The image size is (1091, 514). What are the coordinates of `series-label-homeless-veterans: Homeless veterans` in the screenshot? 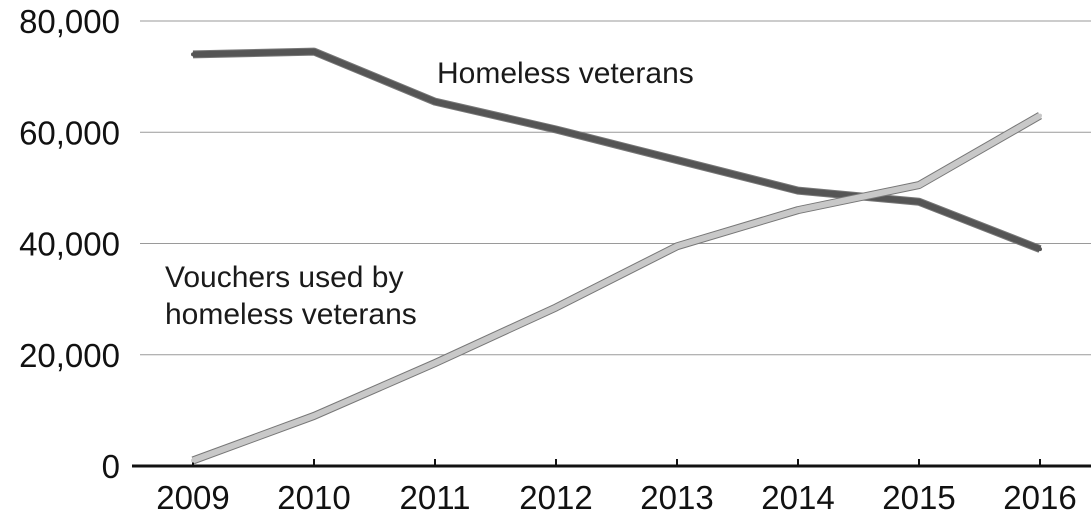 It's located at (565, 73).